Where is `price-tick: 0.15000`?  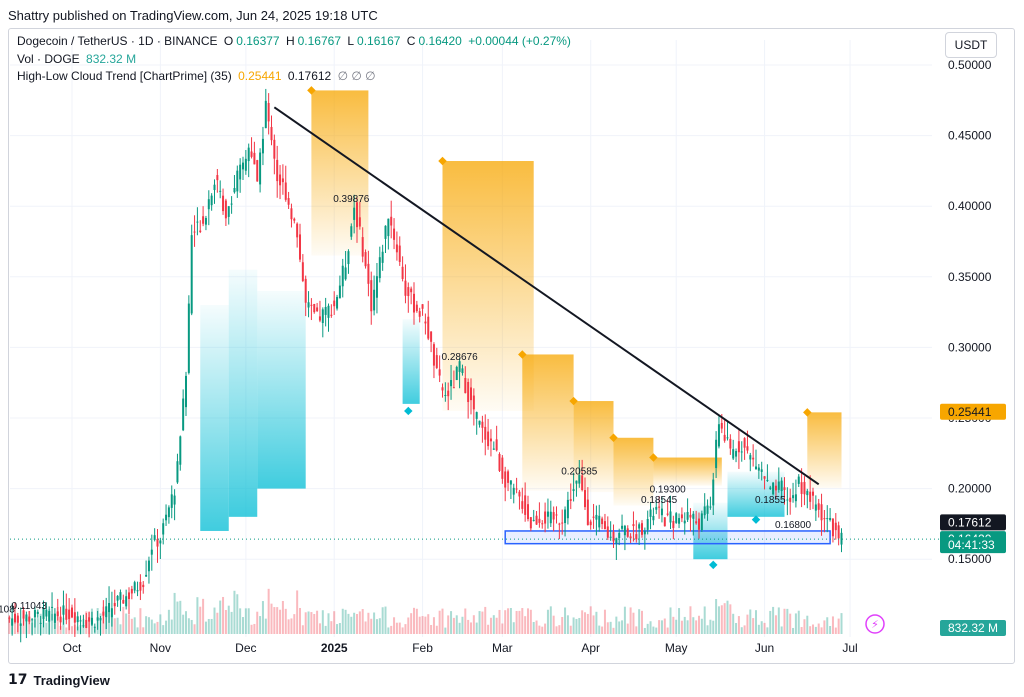
price-tick: 0.15000 is located at coordinates (970, 559).